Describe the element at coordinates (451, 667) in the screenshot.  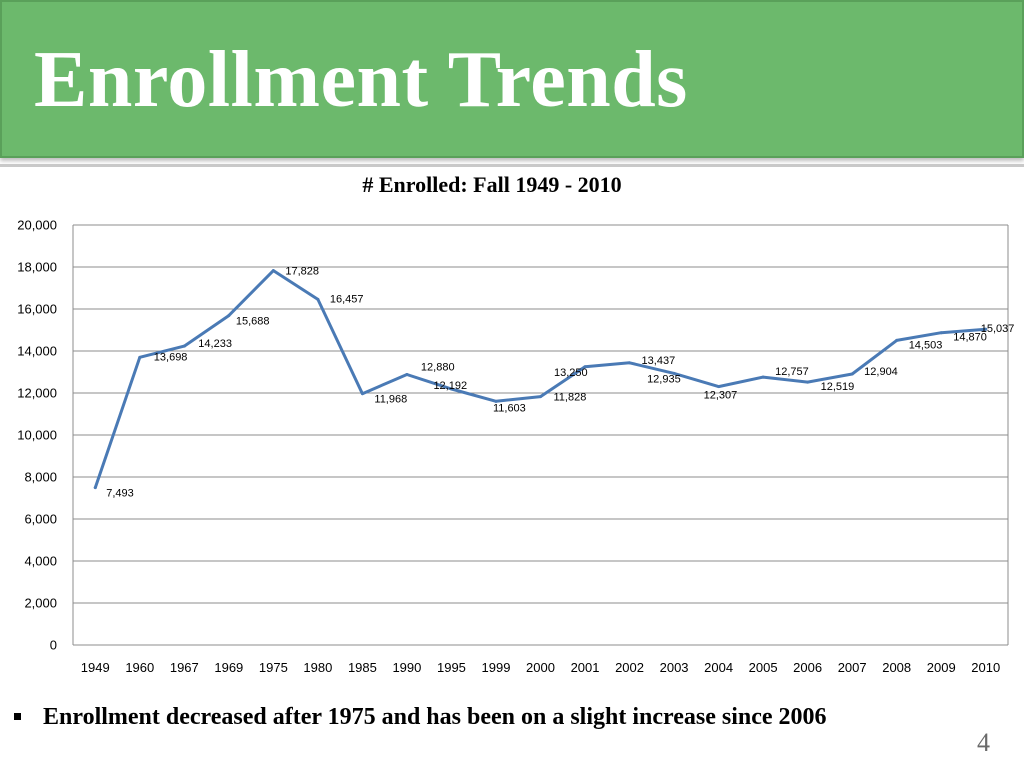
I see `x-tick-label: 1995` at that location.